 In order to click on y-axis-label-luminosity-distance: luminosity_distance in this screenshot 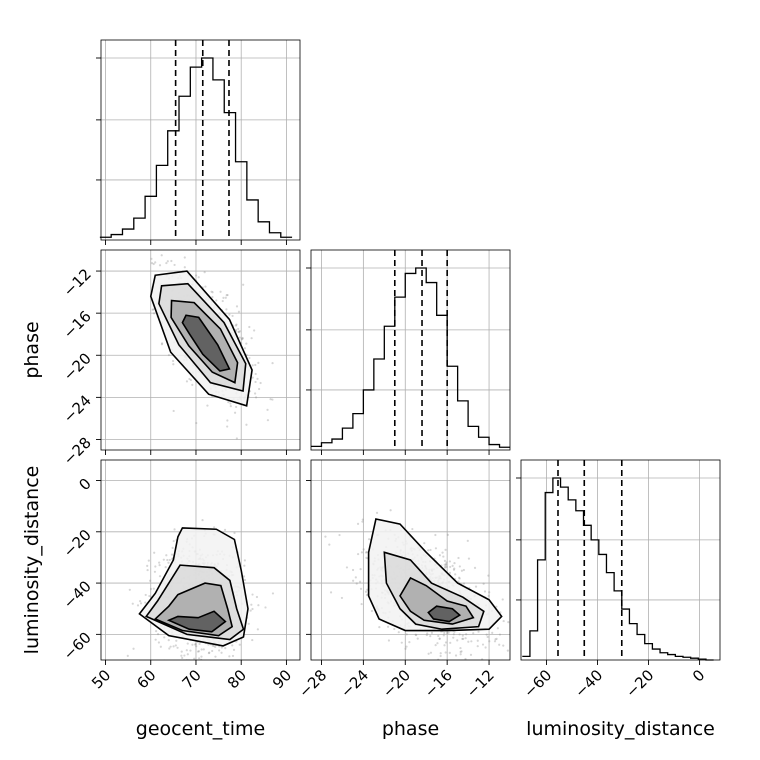, I will do `click(32, 560)`.